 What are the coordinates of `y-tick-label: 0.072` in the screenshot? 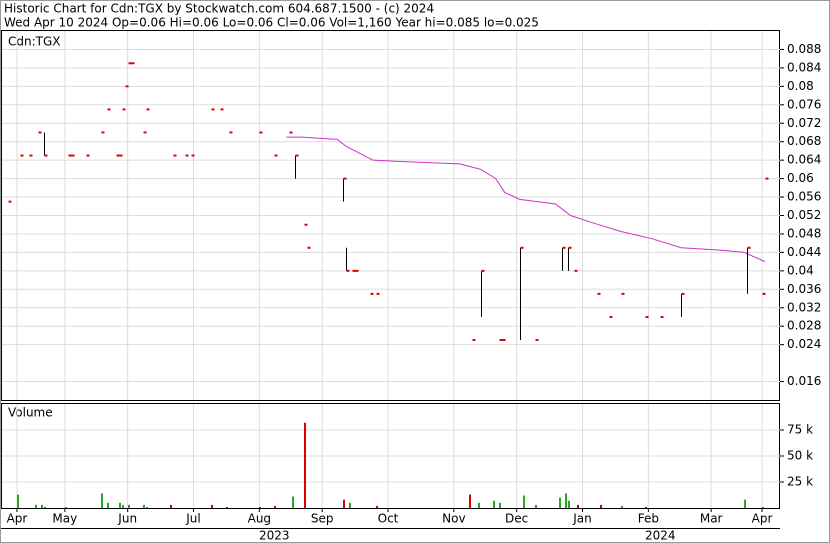 It's located at (804, 123).